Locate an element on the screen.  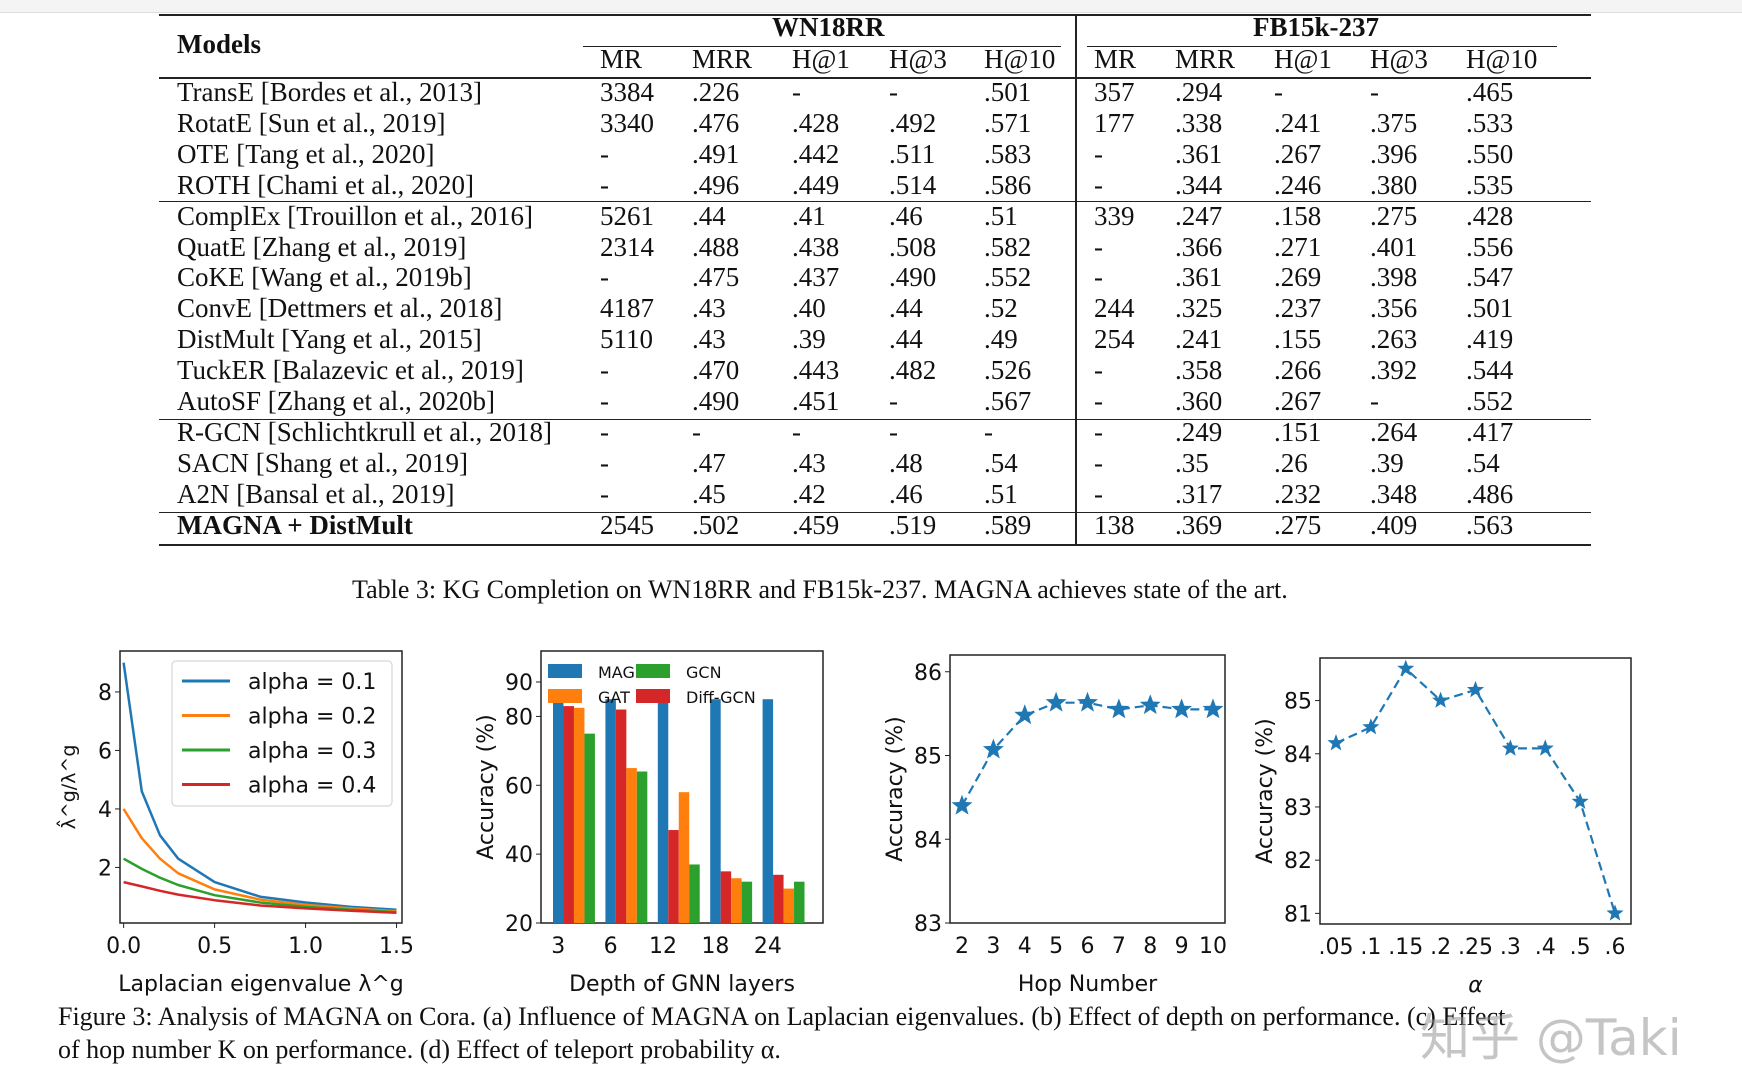
legend-label: alpha = 0.2 is located at coordinates (312, 717).